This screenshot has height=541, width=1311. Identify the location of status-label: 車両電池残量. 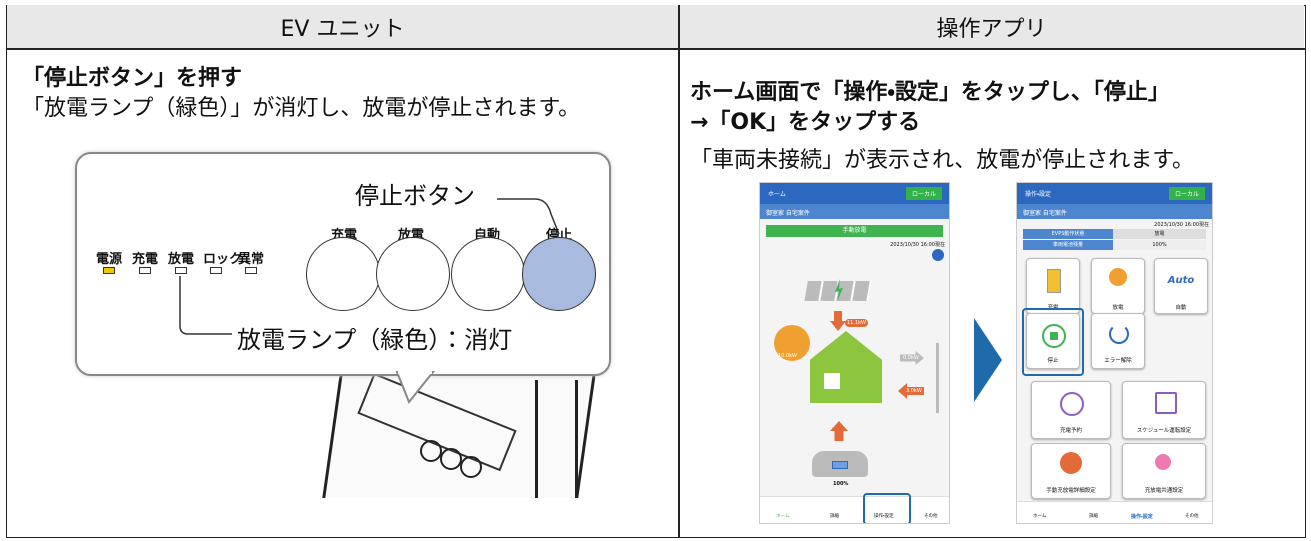
(1068, 245).